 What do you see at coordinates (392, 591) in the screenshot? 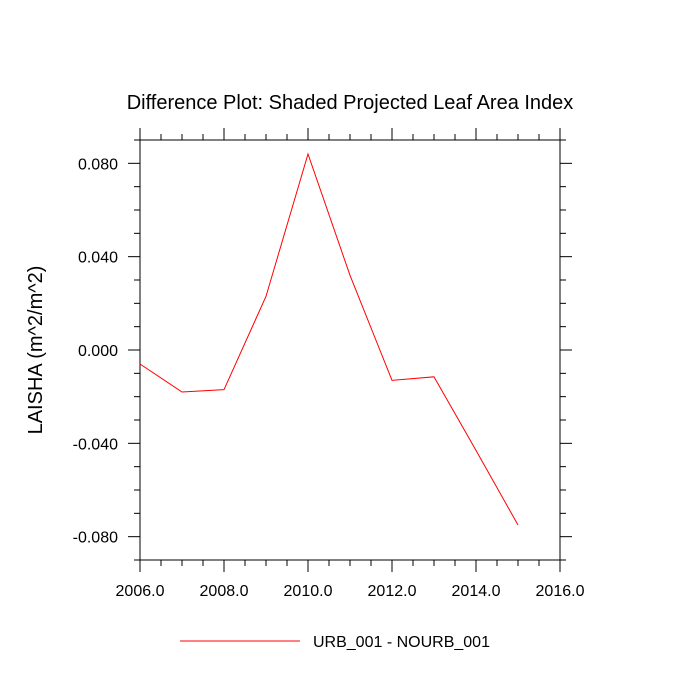
I see `x-tick-label: 2012.0` at bounding box center [392, 591].